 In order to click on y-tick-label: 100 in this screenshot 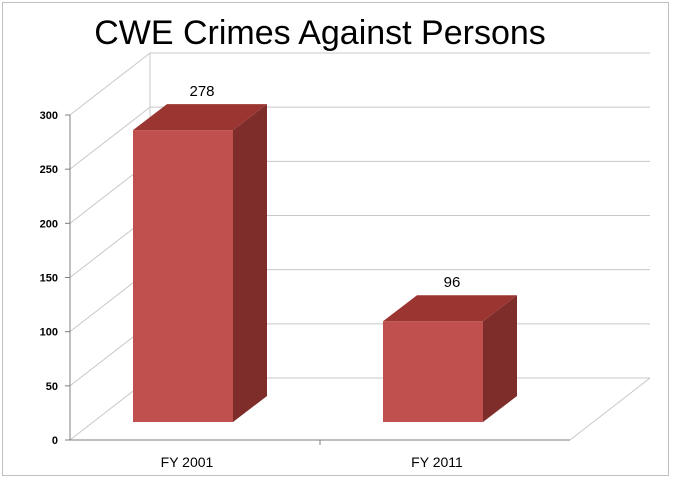, I will do `click(49, 333)`.